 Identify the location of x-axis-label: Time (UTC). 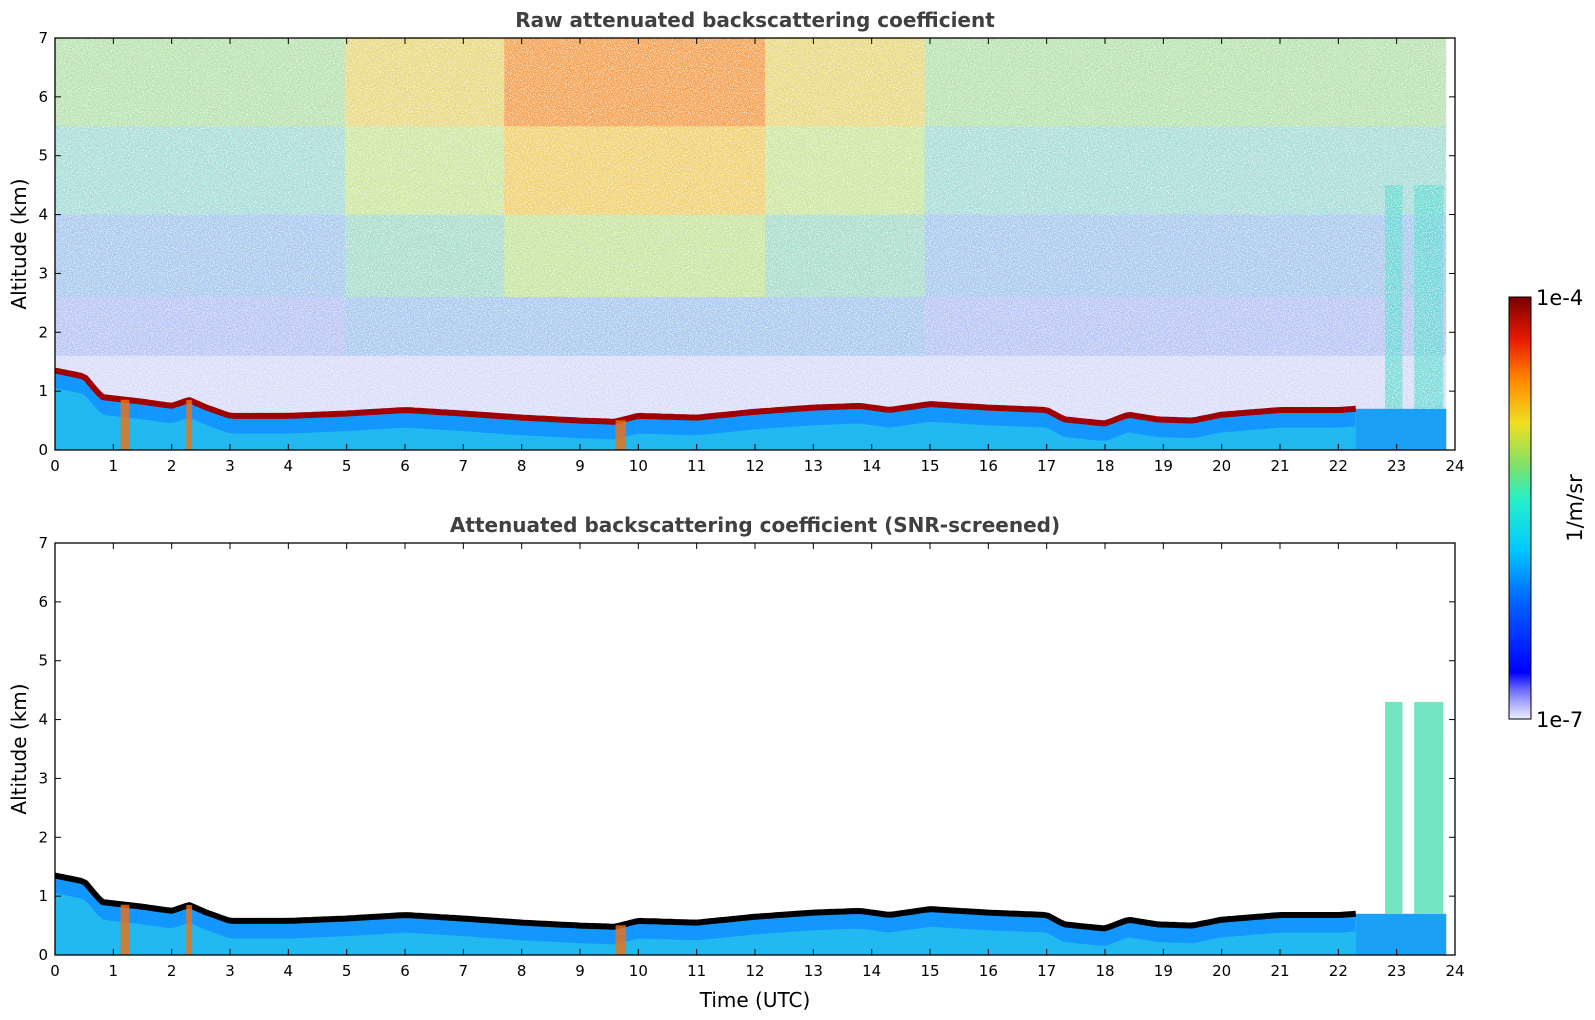
(755, 1000).